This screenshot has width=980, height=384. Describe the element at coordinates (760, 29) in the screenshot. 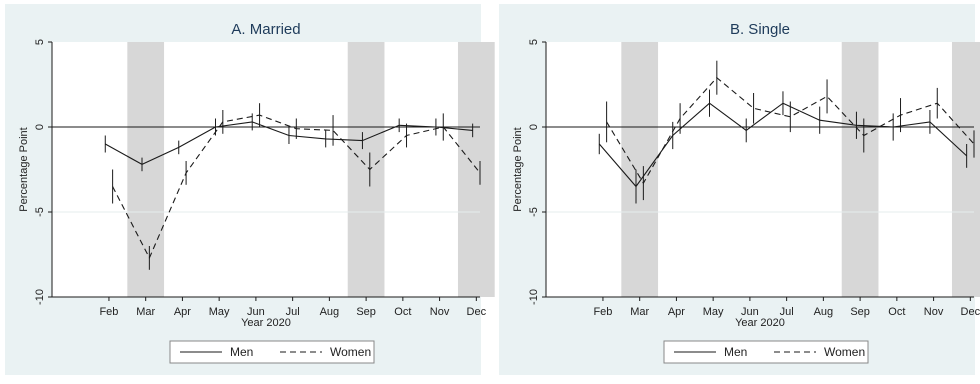

I see `chart-title: B. Single` at that location.